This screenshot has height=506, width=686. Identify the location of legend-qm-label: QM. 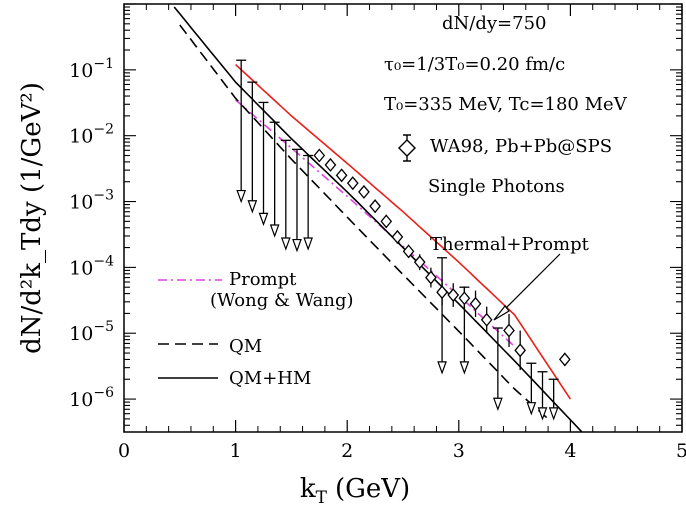
(245, 346).